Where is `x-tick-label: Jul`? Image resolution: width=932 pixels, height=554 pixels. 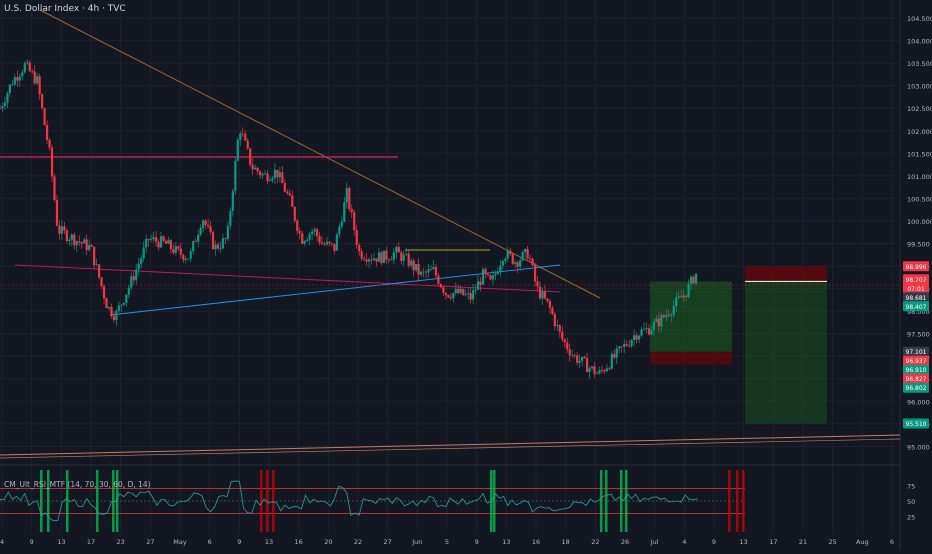 x-tick-label: Jul is located at coordinates (654, 542).